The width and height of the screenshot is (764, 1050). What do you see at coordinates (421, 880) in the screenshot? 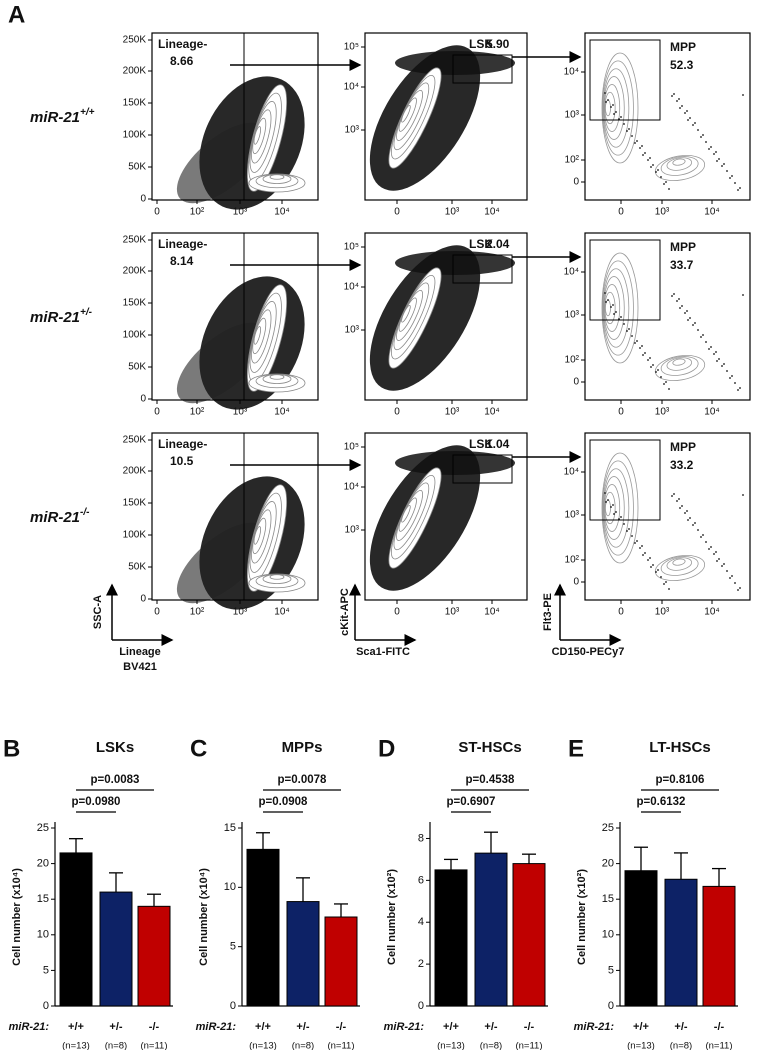
I see `y-tick-label: 6` at bounding box center [421, 880].